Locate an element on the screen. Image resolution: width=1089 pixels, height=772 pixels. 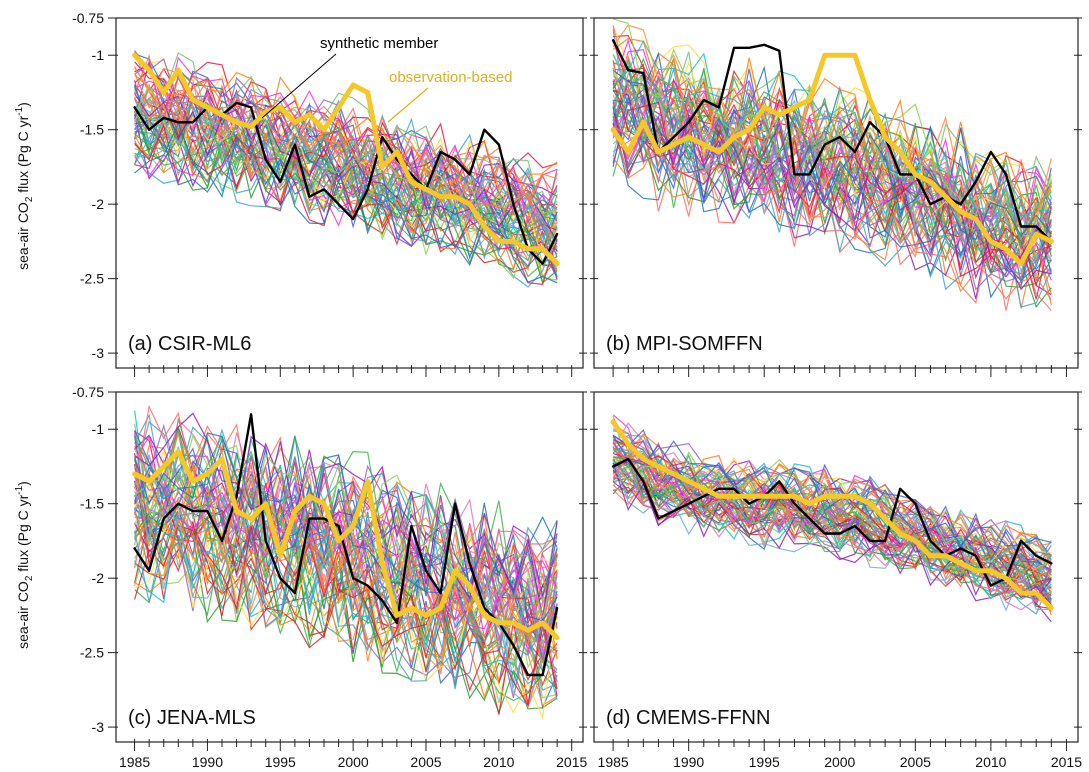
y-axis-label-bottom: sea-air CO2 flux (Pg C yr-1) is located at coordinates (24, 565).